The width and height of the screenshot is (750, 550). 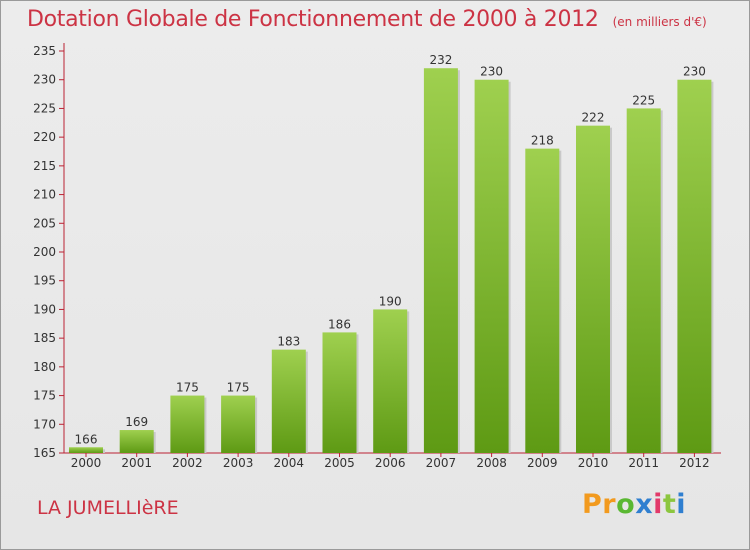 What do you see at coordinates (289, 463) in the screenshot?
I see `x-tick-label: 2004` at bounding box center [289, 463].